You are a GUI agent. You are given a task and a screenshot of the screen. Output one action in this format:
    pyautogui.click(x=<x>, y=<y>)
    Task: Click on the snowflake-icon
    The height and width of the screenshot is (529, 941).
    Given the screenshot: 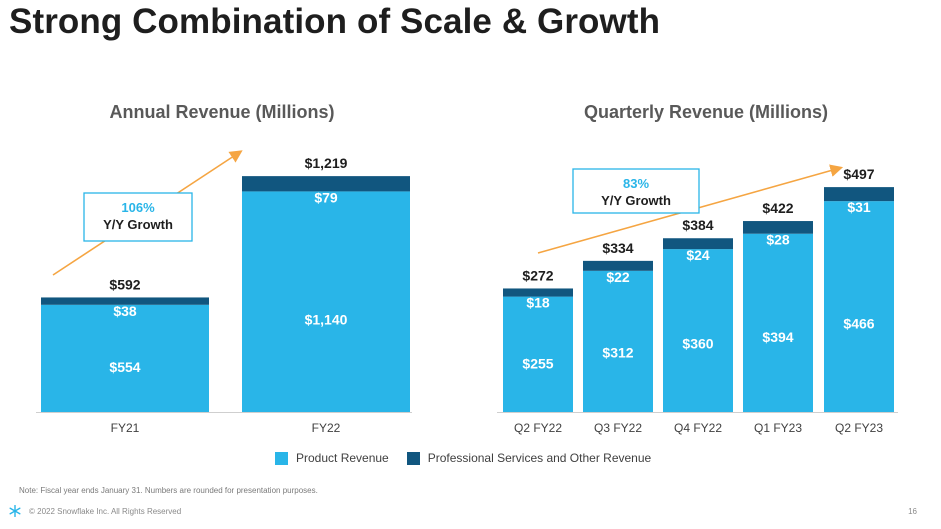 What is the action you would take?
    pyautogui.click(x=15, y=511)
    